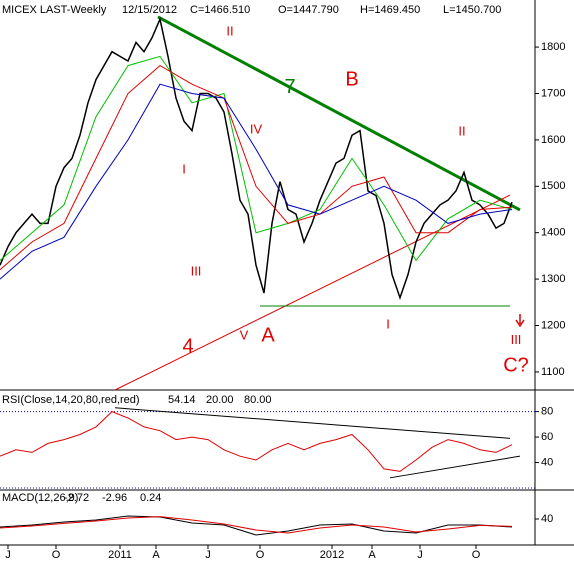 The height and width of the screenshot is (565, 574). I want to click on annotation: IV, so click(256, 129).